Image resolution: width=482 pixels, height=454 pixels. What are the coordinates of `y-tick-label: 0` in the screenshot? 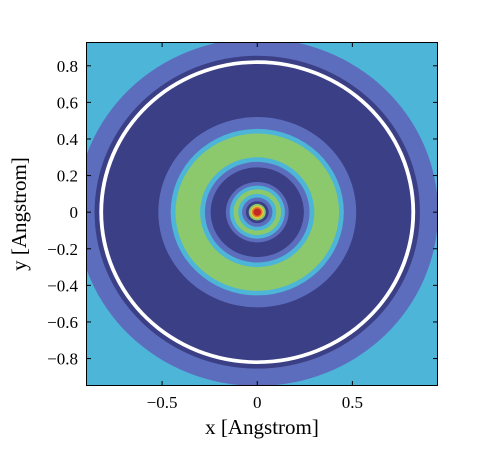 It's located at (74, 212).